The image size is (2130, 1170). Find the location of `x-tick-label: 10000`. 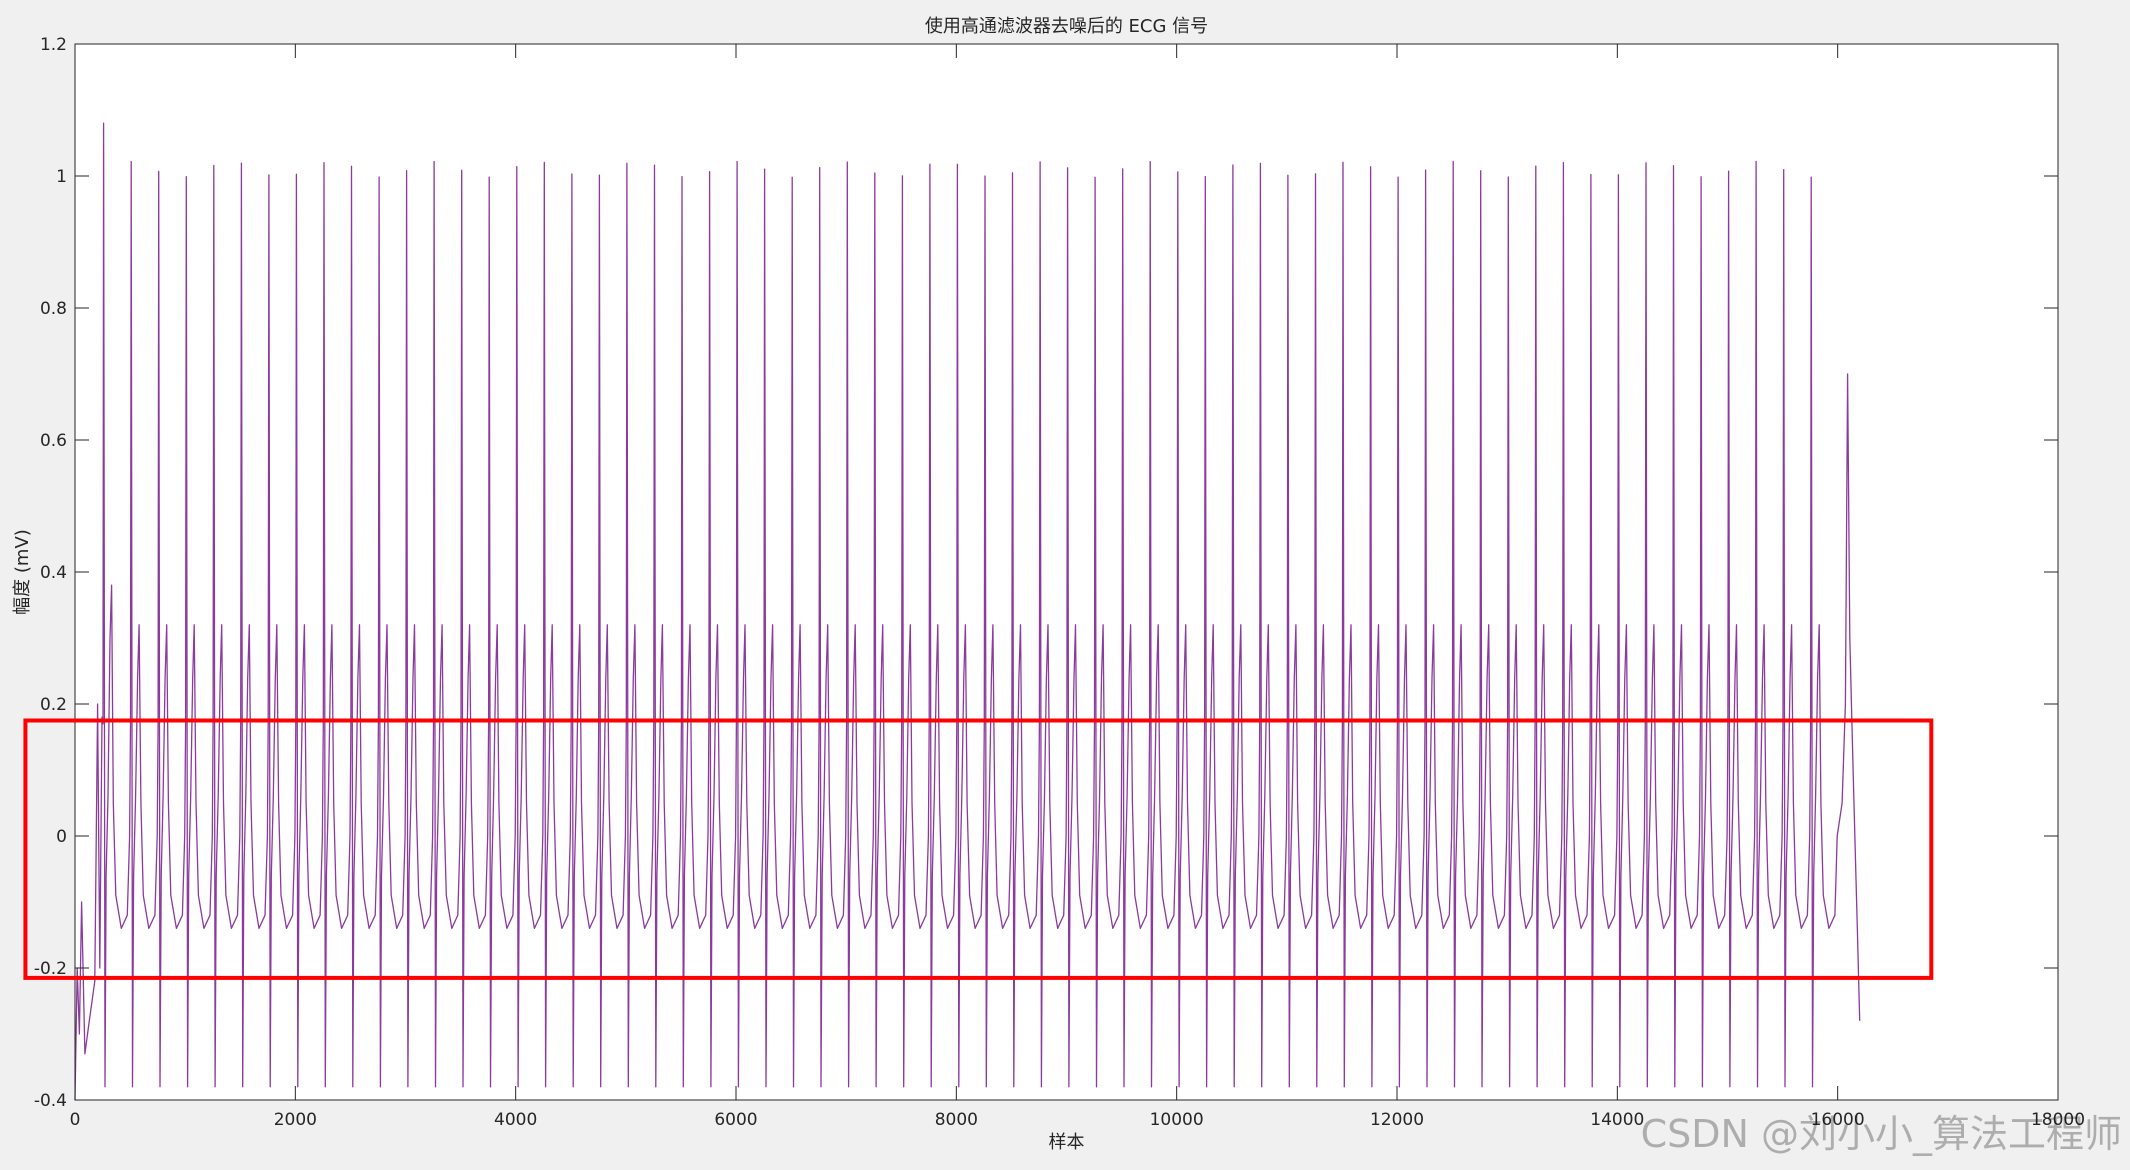

x-tick-label: 10000 is located at coordinates (1177, 1120).